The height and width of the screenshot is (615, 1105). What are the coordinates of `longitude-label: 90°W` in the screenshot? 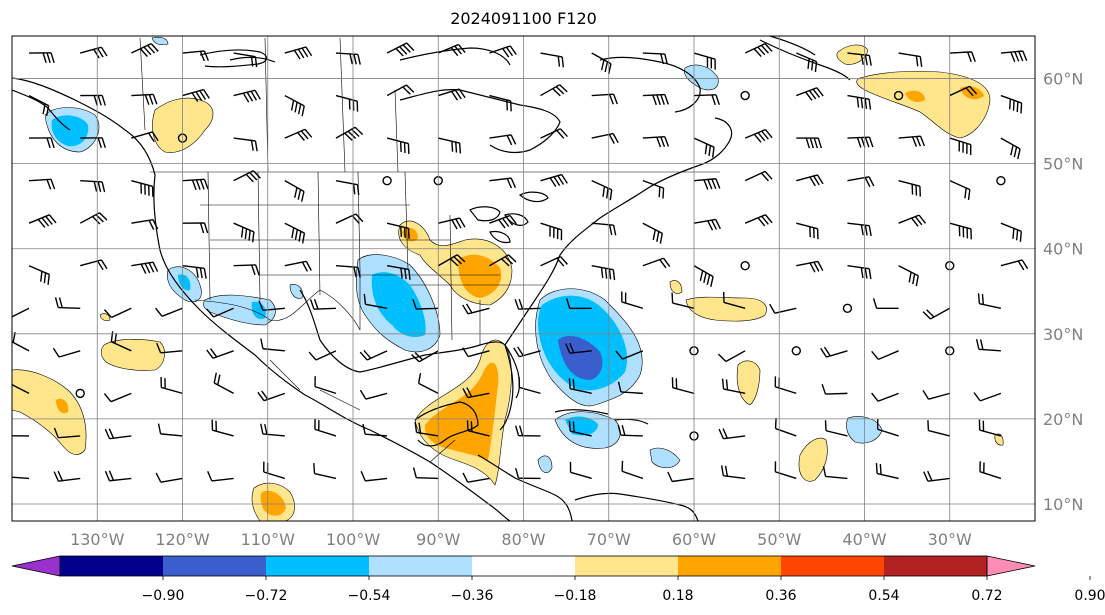 It's located at (438, 539).